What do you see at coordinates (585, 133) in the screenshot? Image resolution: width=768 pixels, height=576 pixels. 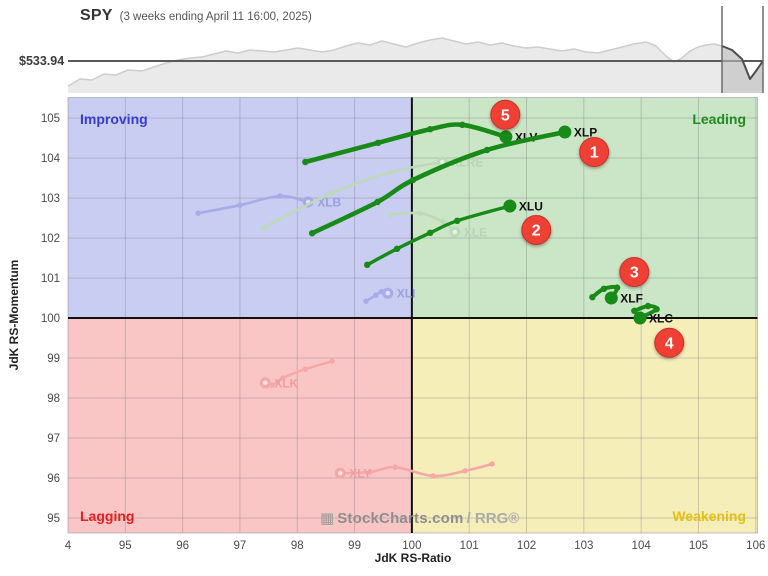 I see `trail-label-XLP: XLP` at bounding box center [585, 133].